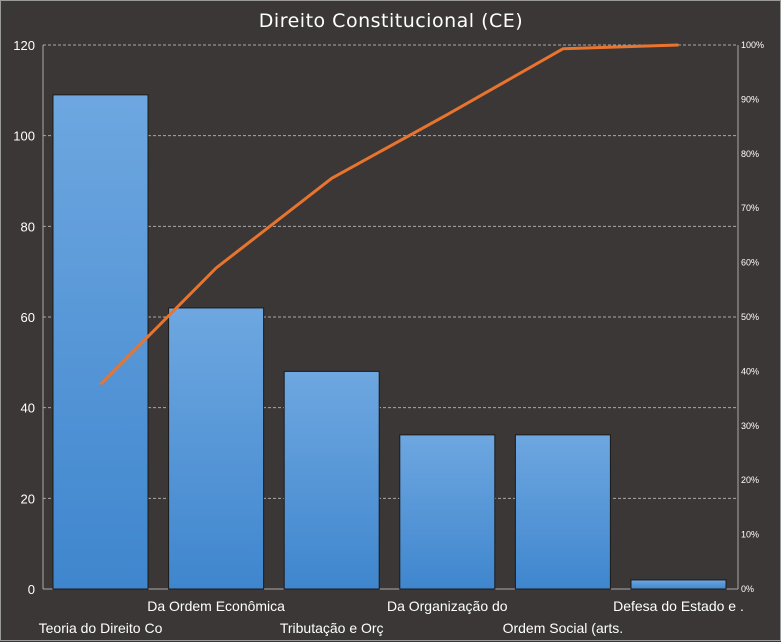 The height and width of the screenshot is (642, 781). I want to click on y-tick-label-0: 0, so click(31, 589).